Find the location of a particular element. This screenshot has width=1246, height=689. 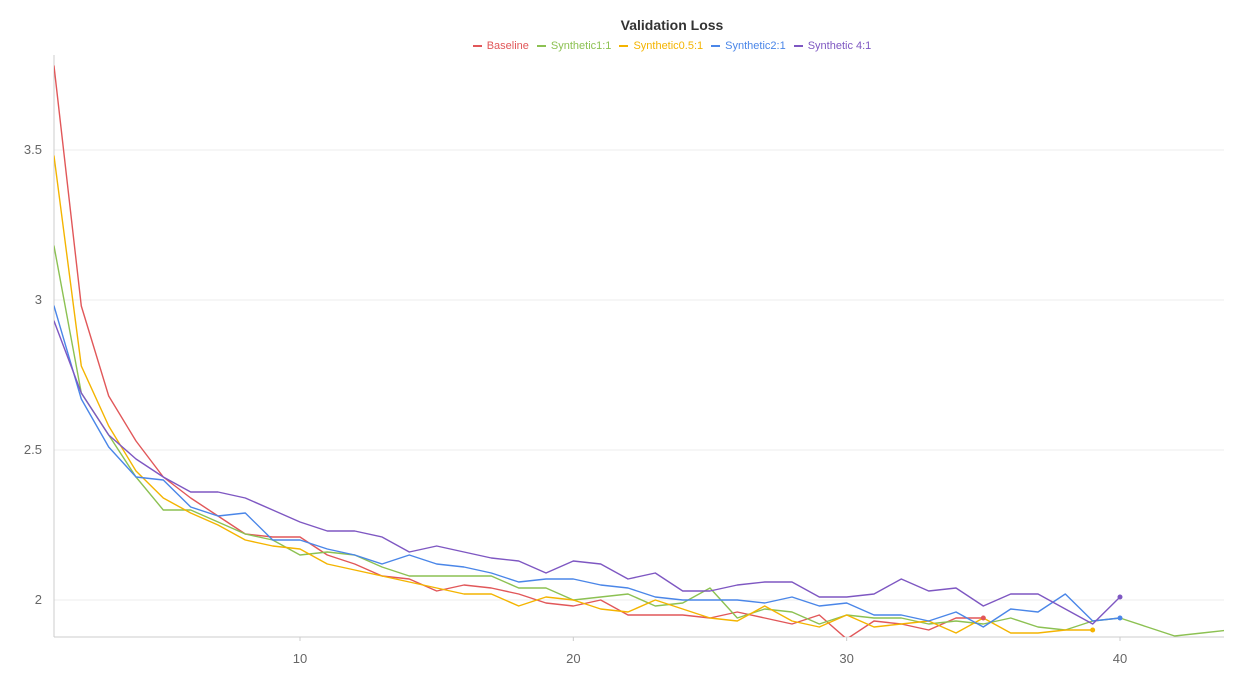

legend-item: Synthetic1:1 is located at coordinates (574, 46).